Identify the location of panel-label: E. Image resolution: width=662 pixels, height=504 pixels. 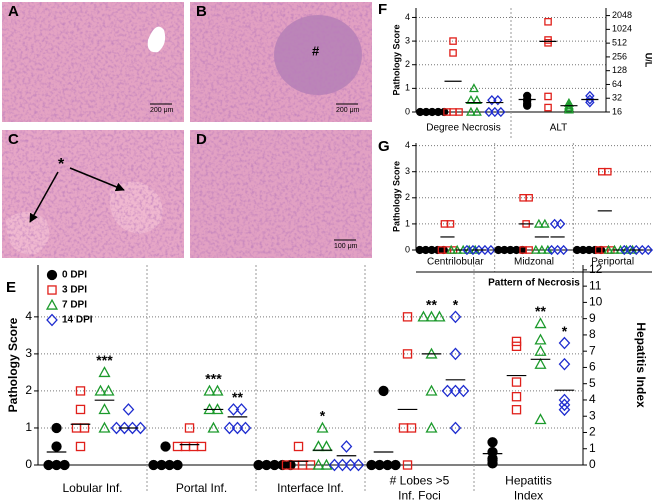
(11, 287).